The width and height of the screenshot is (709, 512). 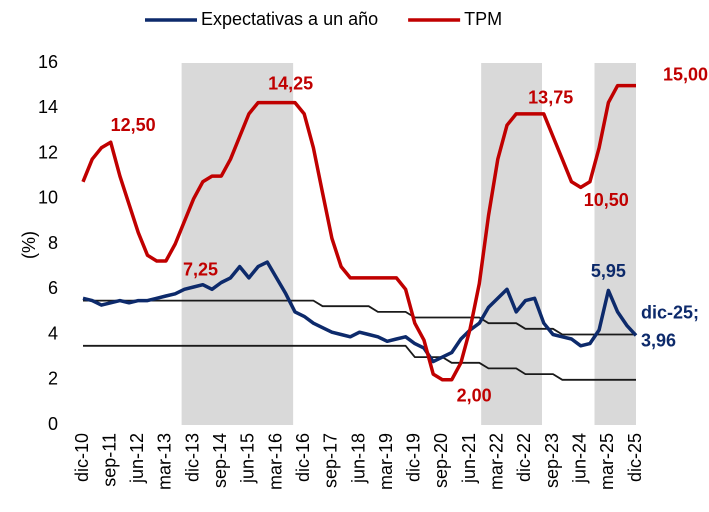 What do you see at coordinates (441, 460) in the screenshot?
I see `x-tick-label: sep-20` at bounding box center [441, 460].